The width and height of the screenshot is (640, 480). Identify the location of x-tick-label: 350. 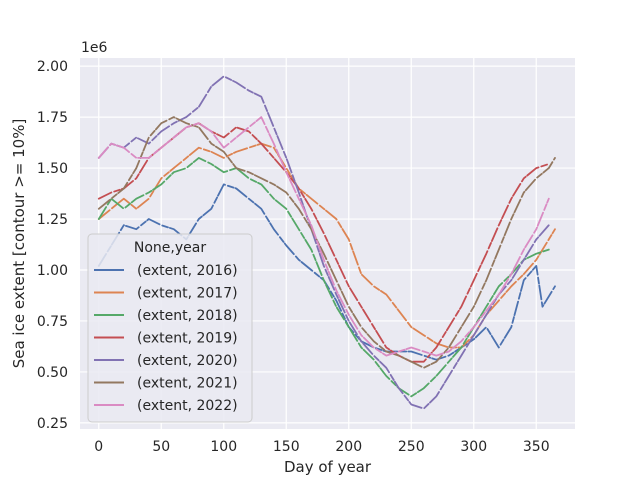
(536, 447).